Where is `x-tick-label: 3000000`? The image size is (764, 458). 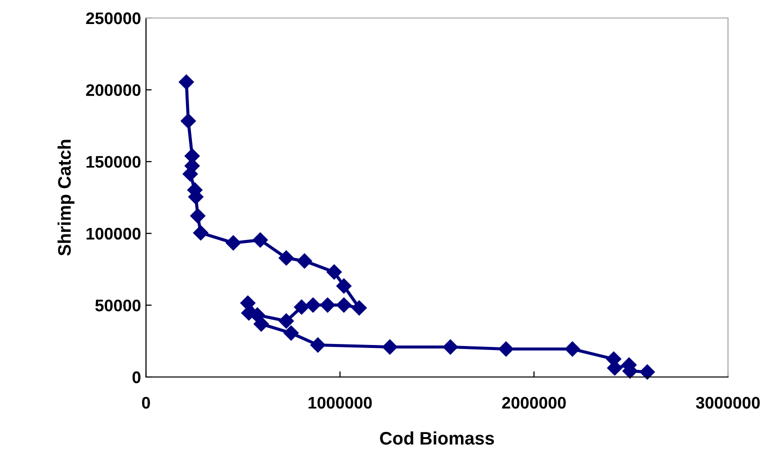 x-tick-label: 3000000 is located at coordinates (728, 402).